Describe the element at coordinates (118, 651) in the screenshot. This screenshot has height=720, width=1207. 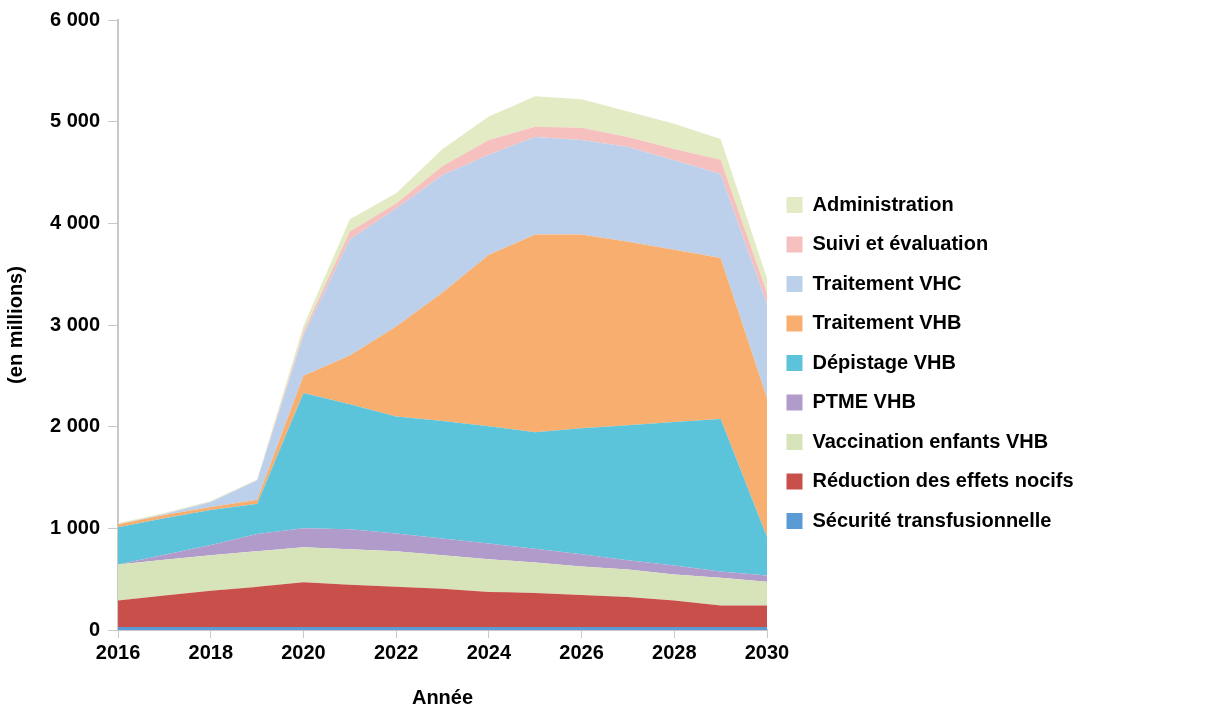
I see `x-tick-label: 2016` at that location.